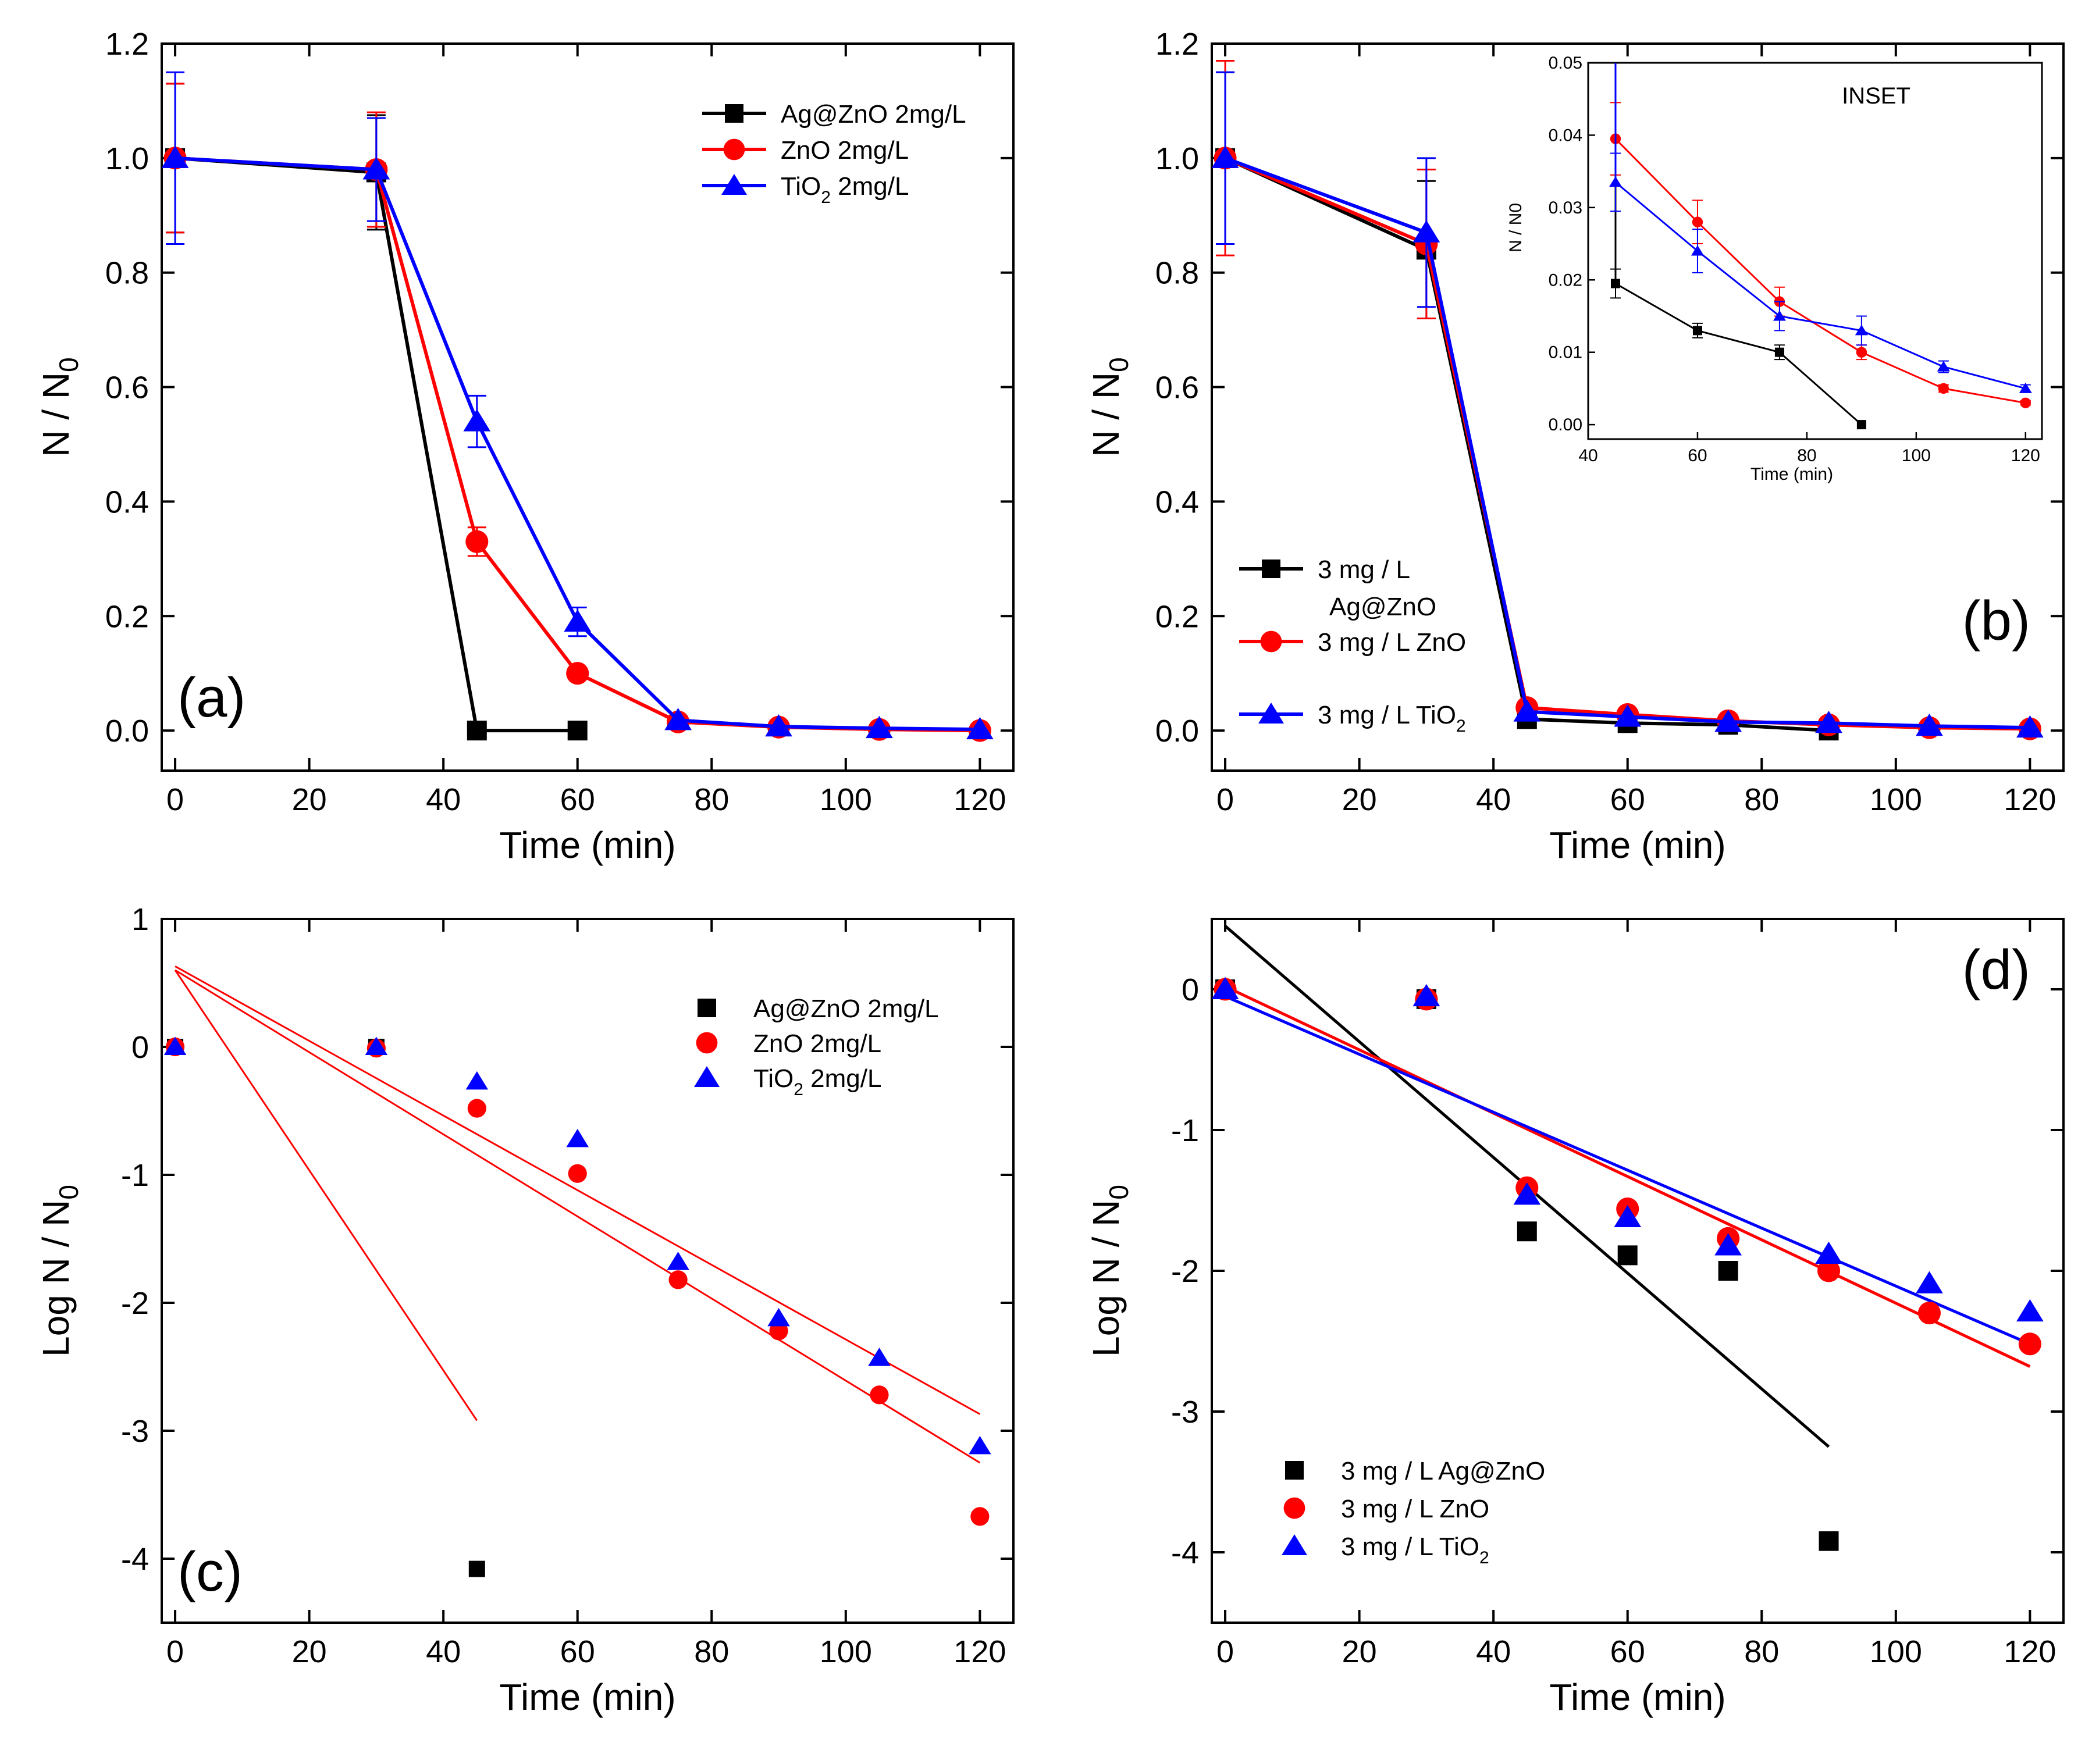  Describe the element at coordinates (135, 1303) in the screenshot. I see `y-tick-label: -2` at that location.